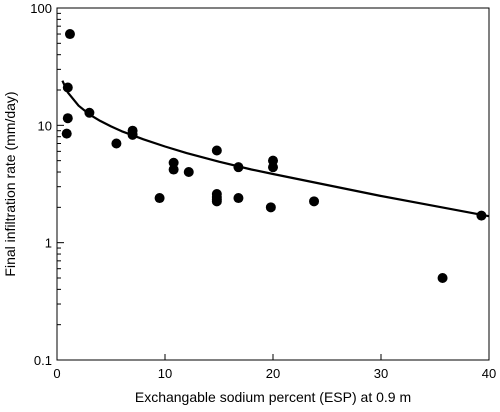 This screenshot has height=412, width=500. I want to click on y-axis-label: Final infiltration rate (mm/day), so click(10, 183).